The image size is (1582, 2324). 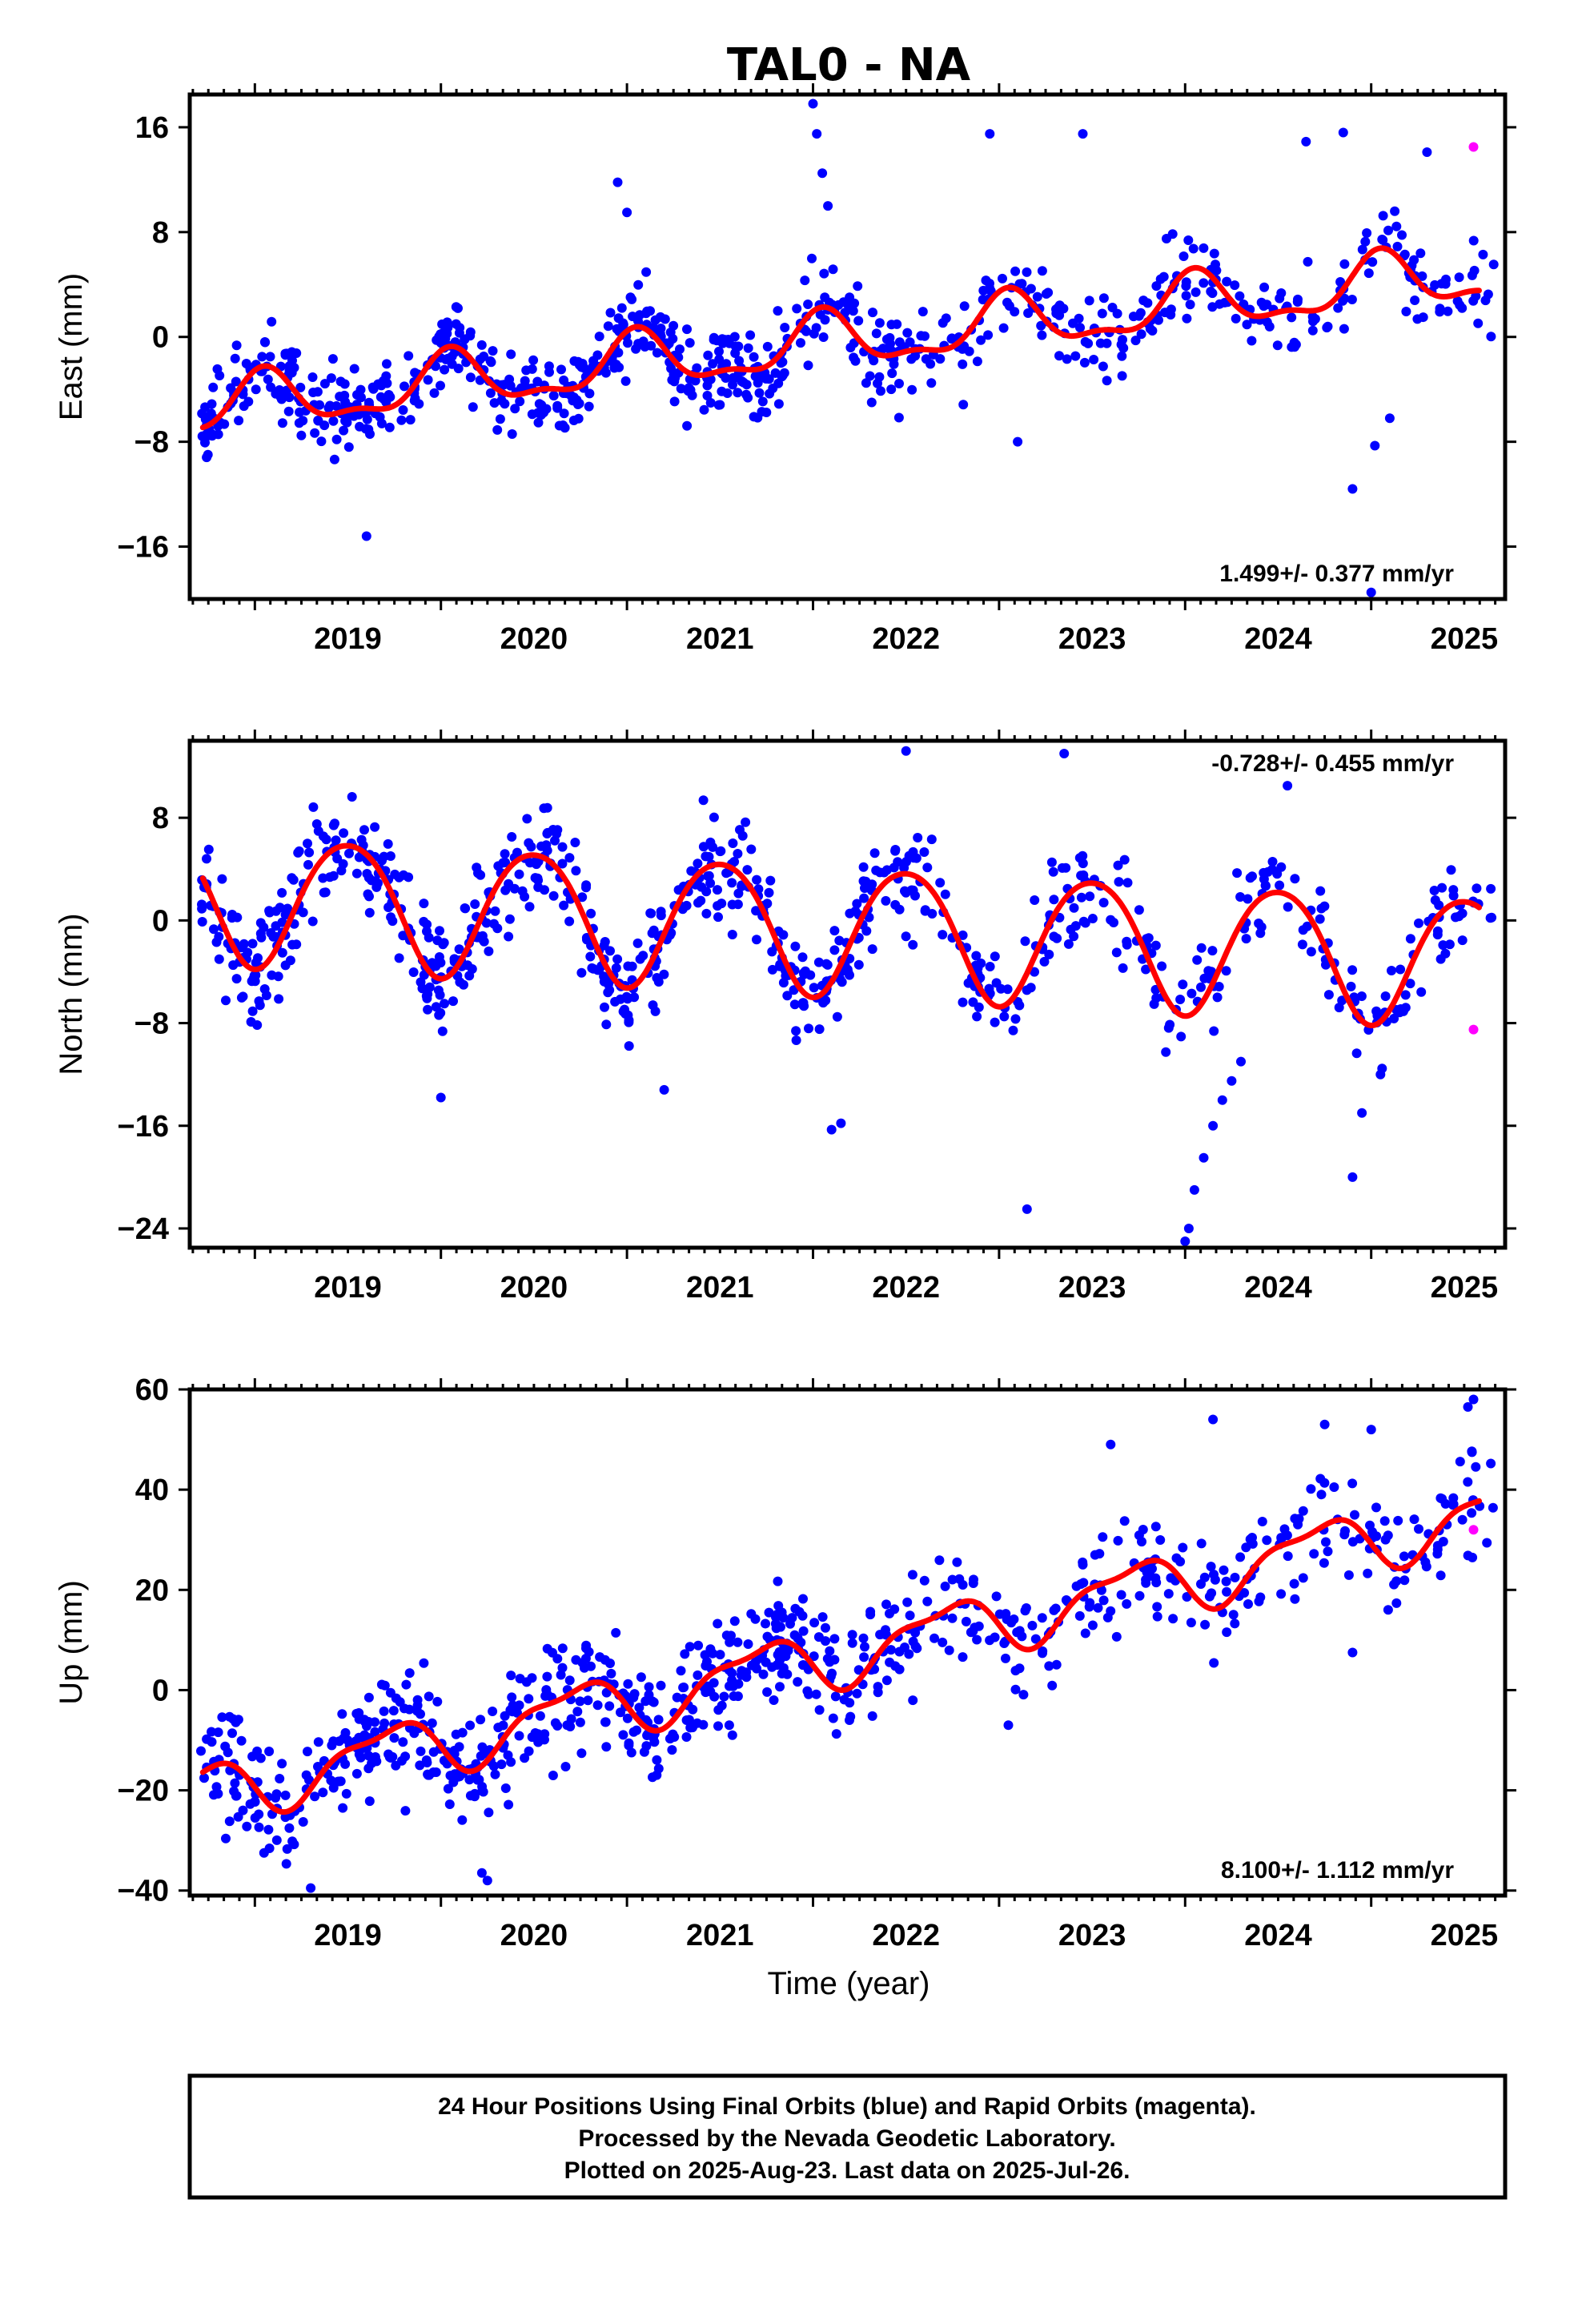 What do you see at coordinates (71, 346) in the screenshot?
I see `y-axis-label: East (mm)` at bounding box center [71, 346].